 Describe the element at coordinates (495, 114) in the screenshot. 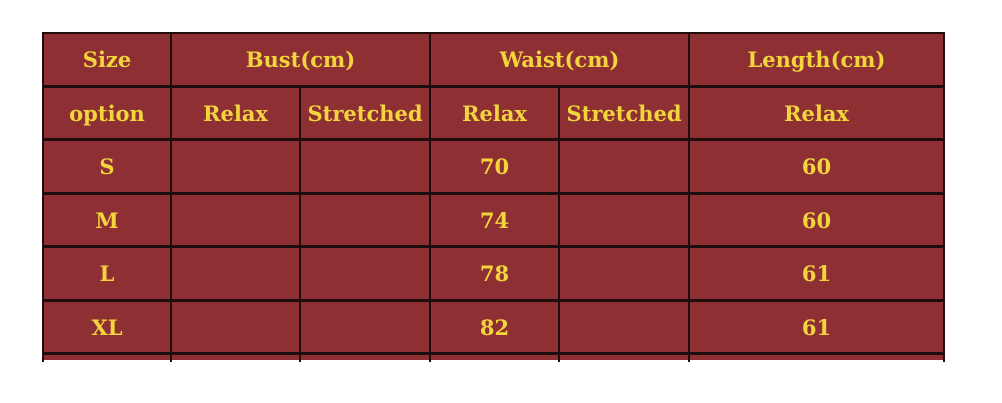

I see `header-waist-relax: Relax` at that location.